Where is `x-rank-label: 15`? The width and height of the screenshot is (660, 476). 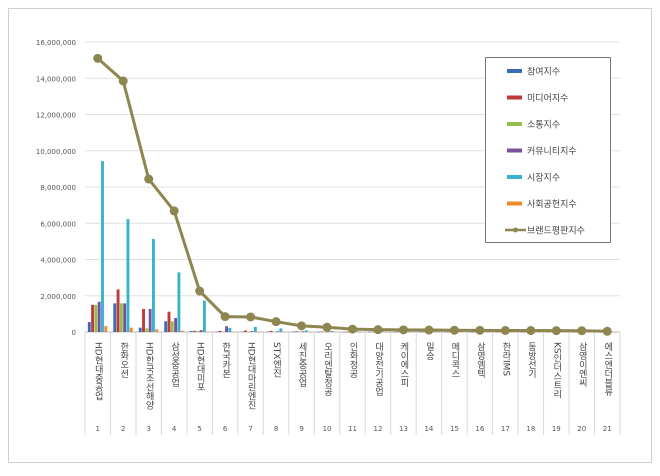
x-rank-label: 15 is located at coordinates (454, 429).